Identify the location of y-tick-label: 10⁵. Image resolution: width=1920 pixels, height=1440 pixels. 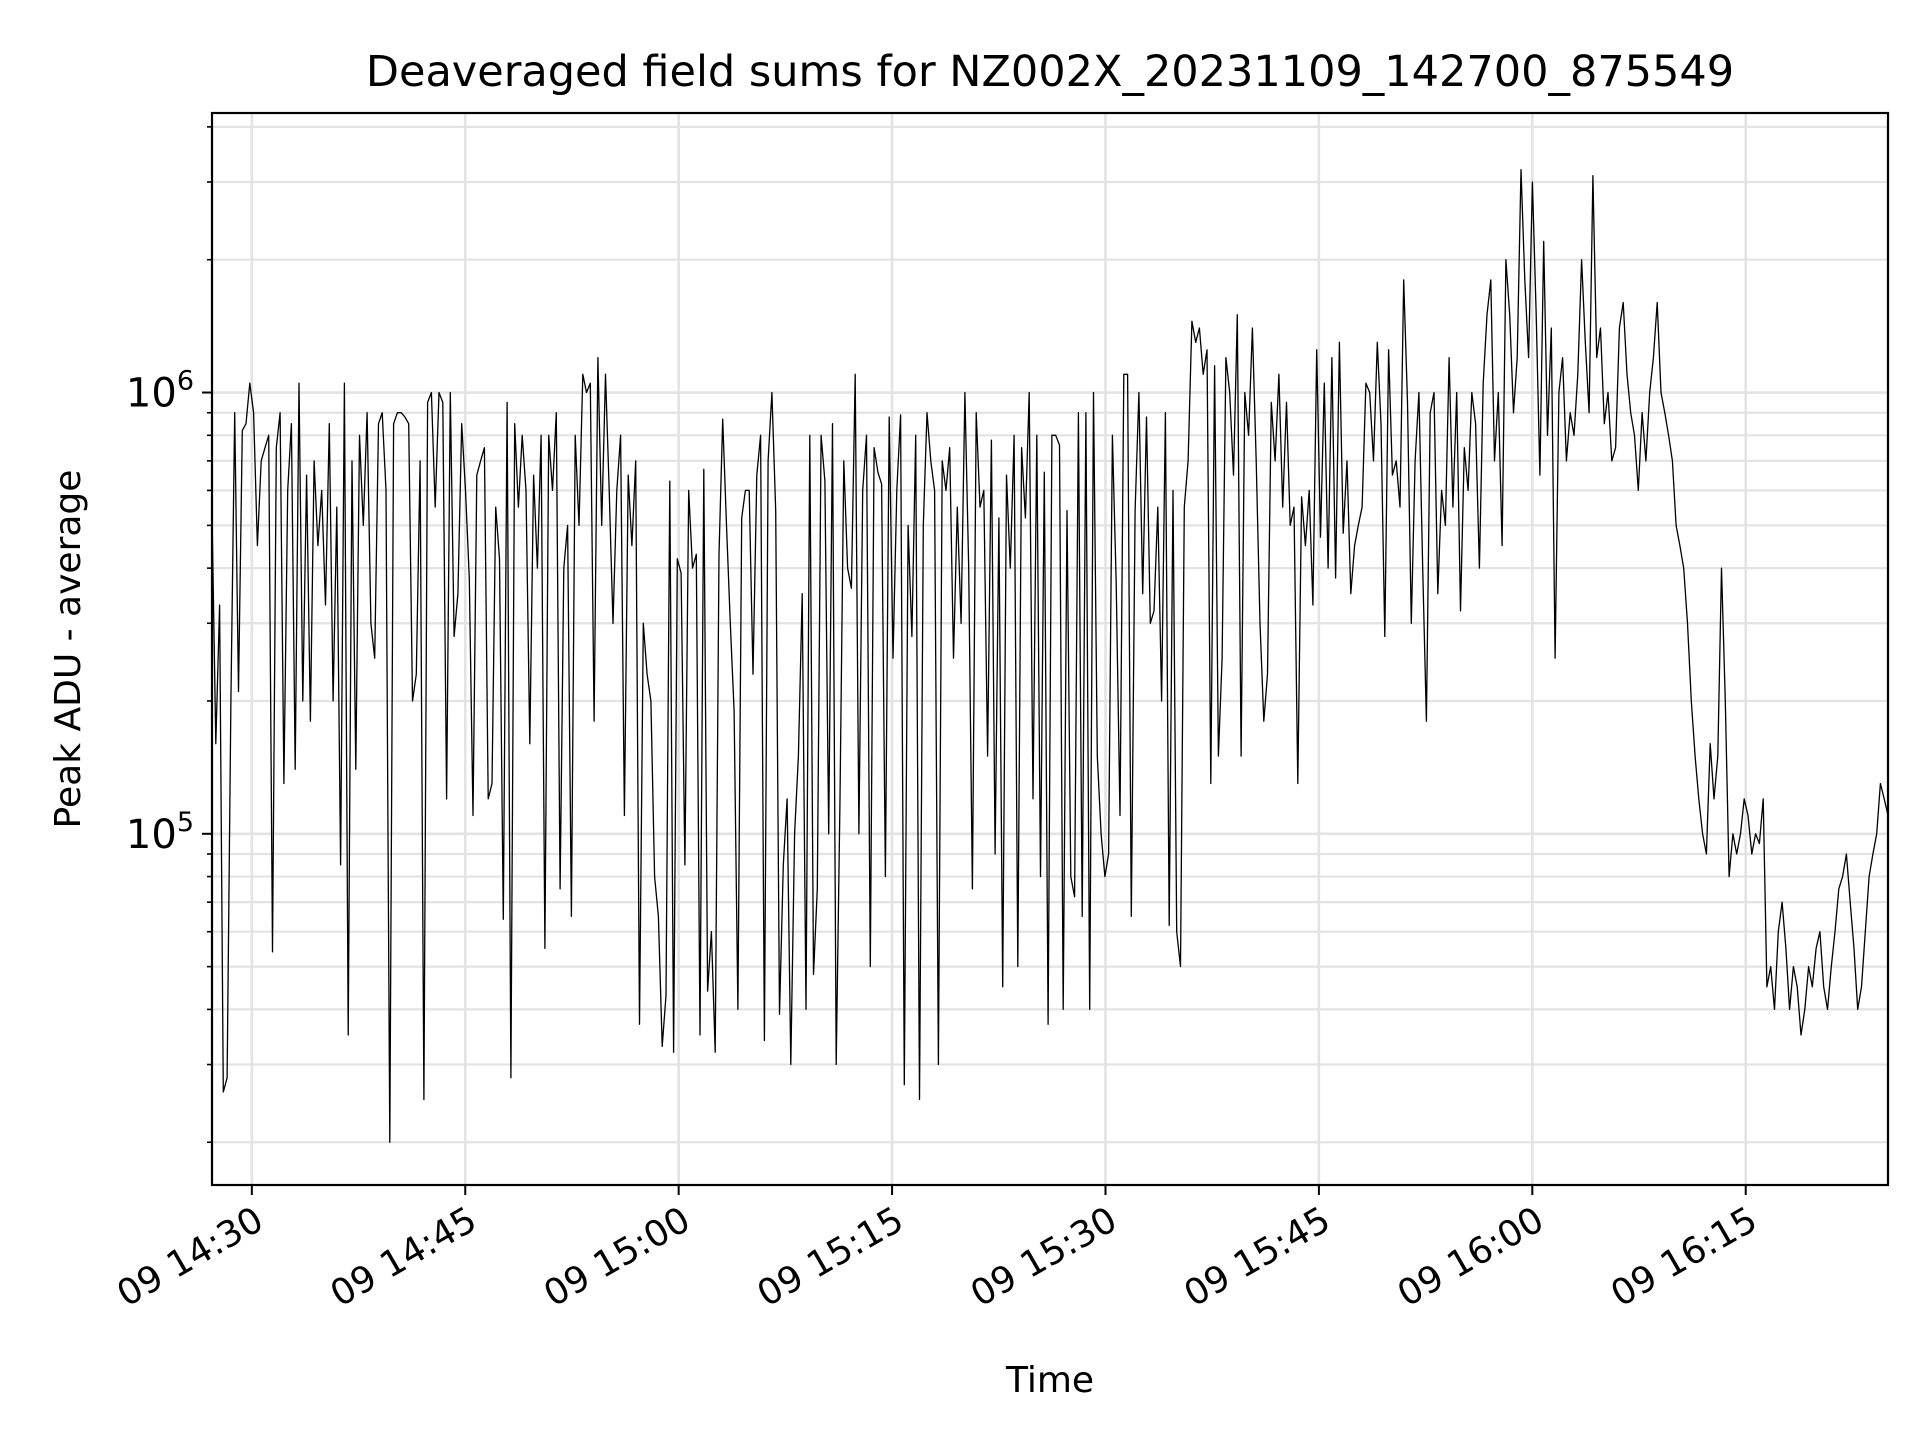
(160, 832).